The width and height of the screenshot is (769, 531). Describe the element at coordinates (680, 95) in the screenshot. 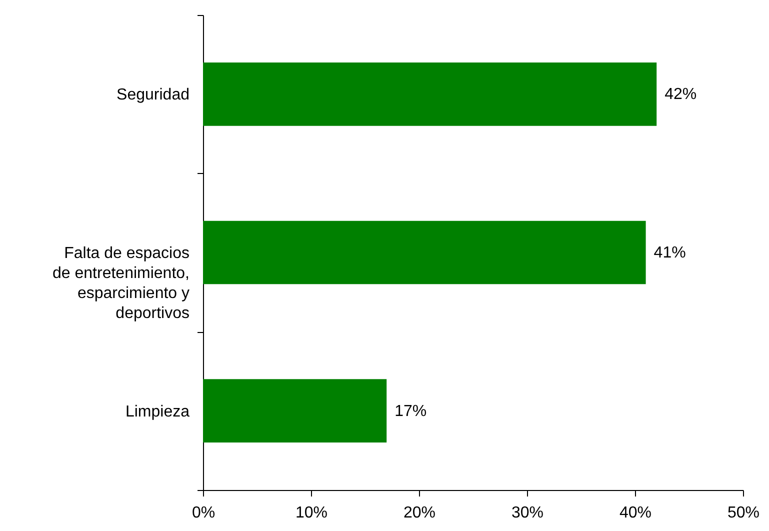

I see `data-label: 42%` at that location.